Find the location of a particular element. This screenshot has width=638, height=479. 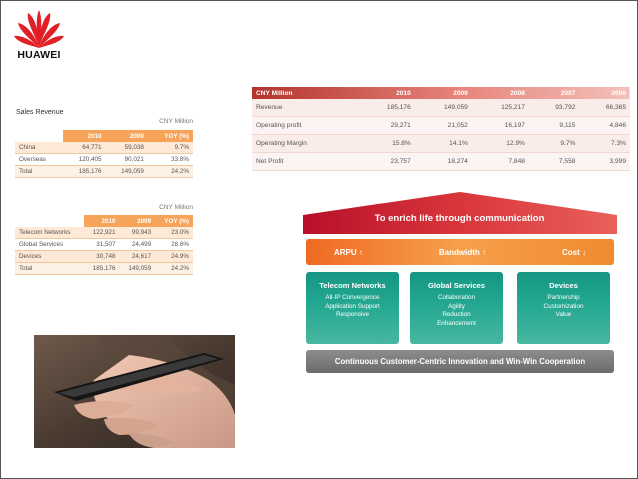

table-header-cell: 2008 is located at coordinates (517, 93).